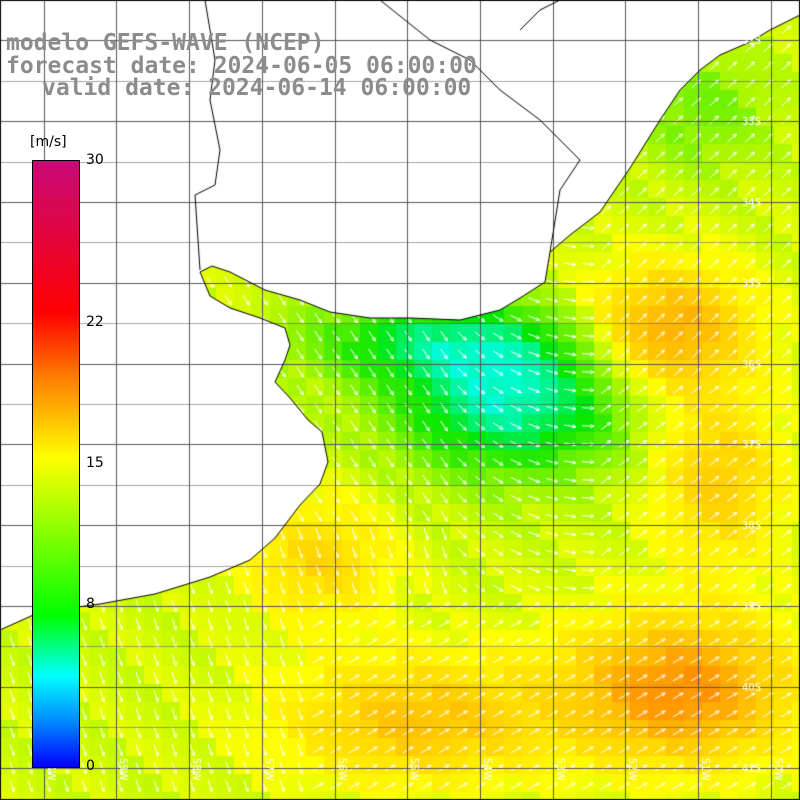 The image size is (800, 800). What do you see at coordinates (95, 463) in the screenshot?
I see `colorbar-tick-15: 15` at bounding box center [95, 463].